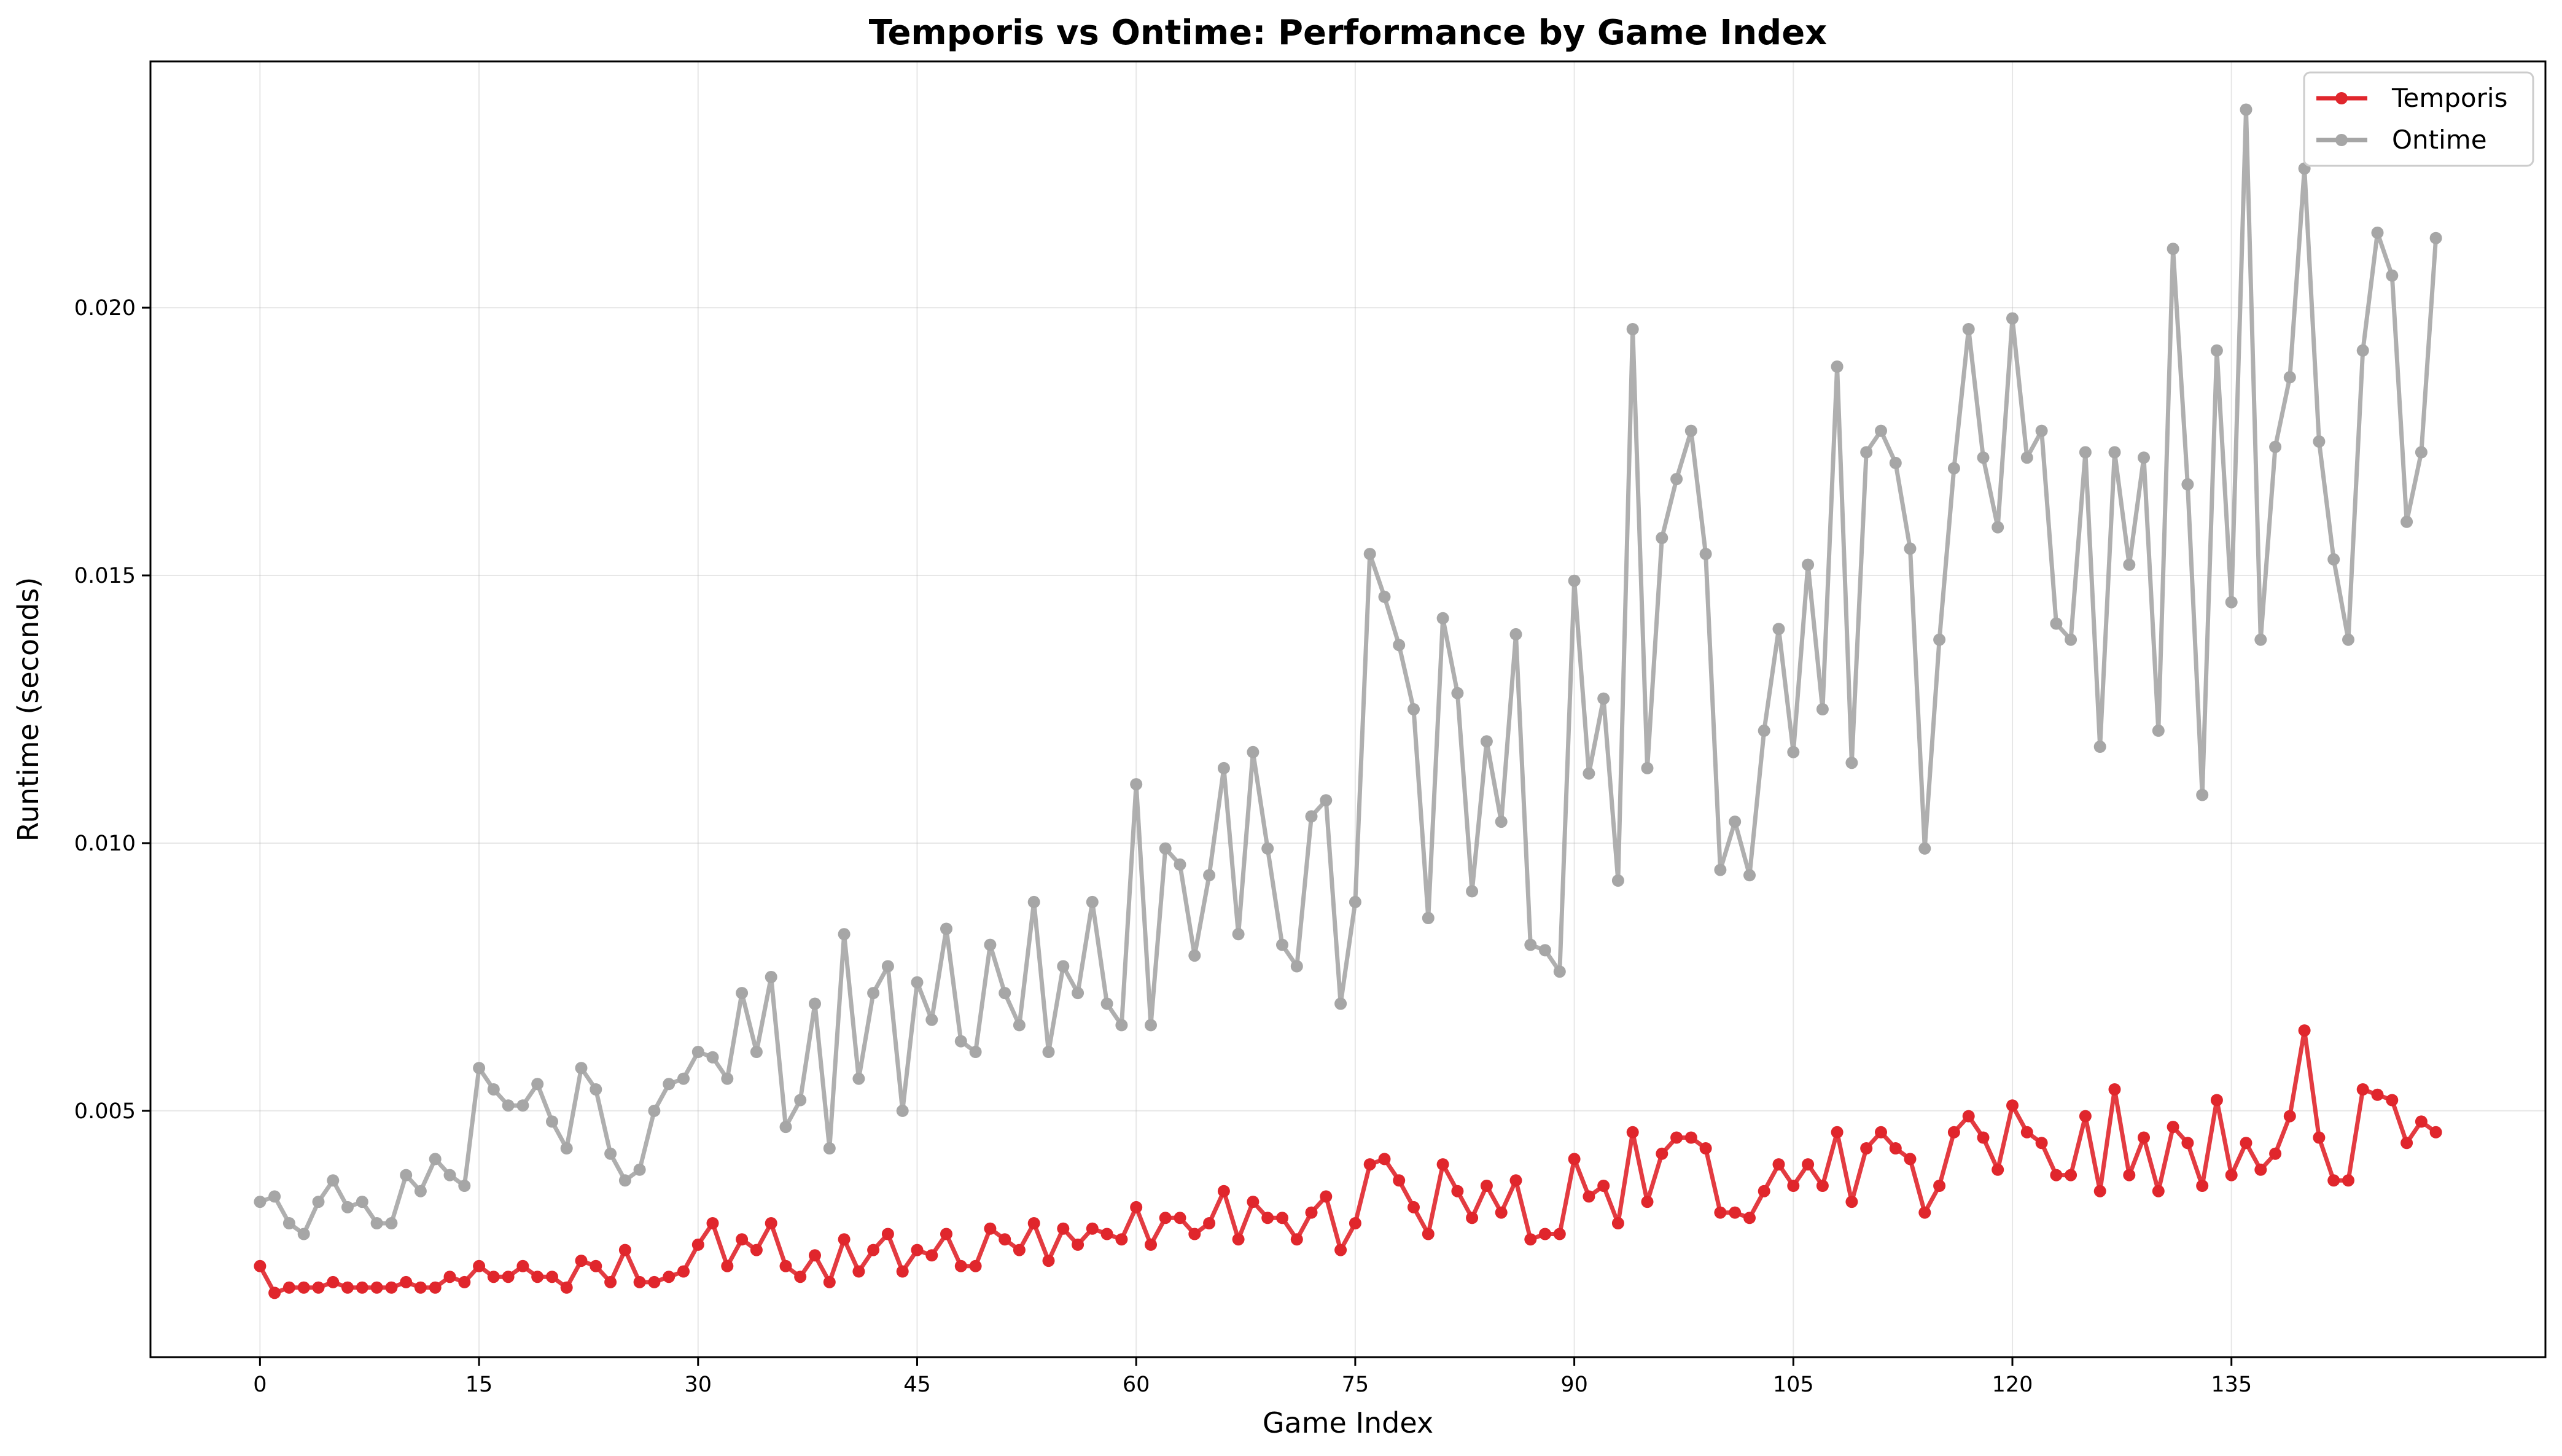  What do you see at coordinates (1355, 1384) in the screenshot?
I see `x-tick-label: 75` at bounding box center [1355, 1384].